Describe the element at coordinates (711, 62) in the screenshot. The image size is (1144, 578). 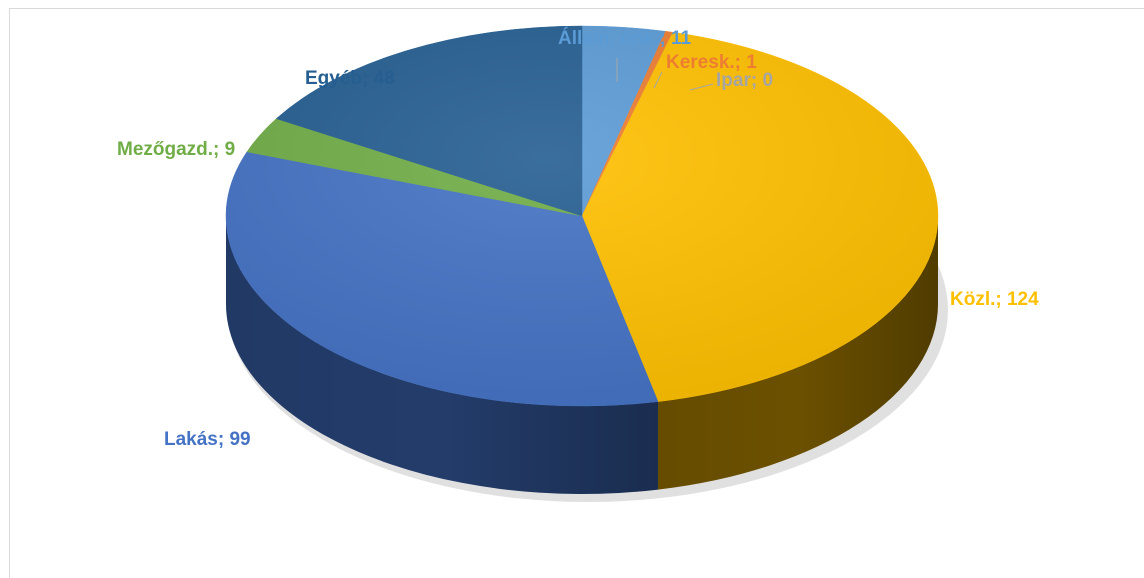
I see `data-label-keresk-: Keresk.; 1` at that location.